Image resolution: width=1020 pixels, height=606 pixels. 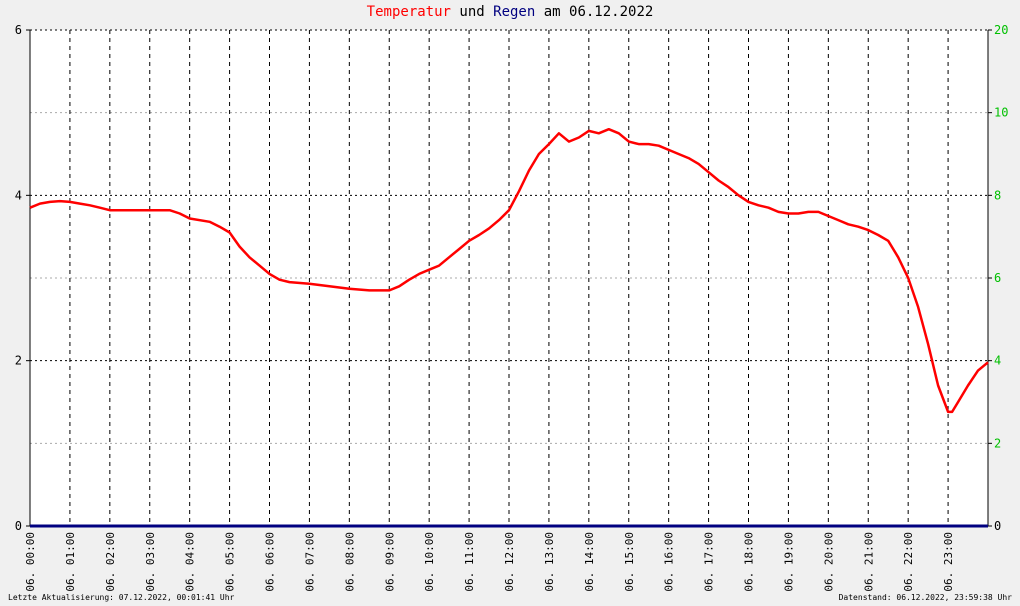 I want to click on x-tick-label: 06. 08:00, so click(x=349, y=562).